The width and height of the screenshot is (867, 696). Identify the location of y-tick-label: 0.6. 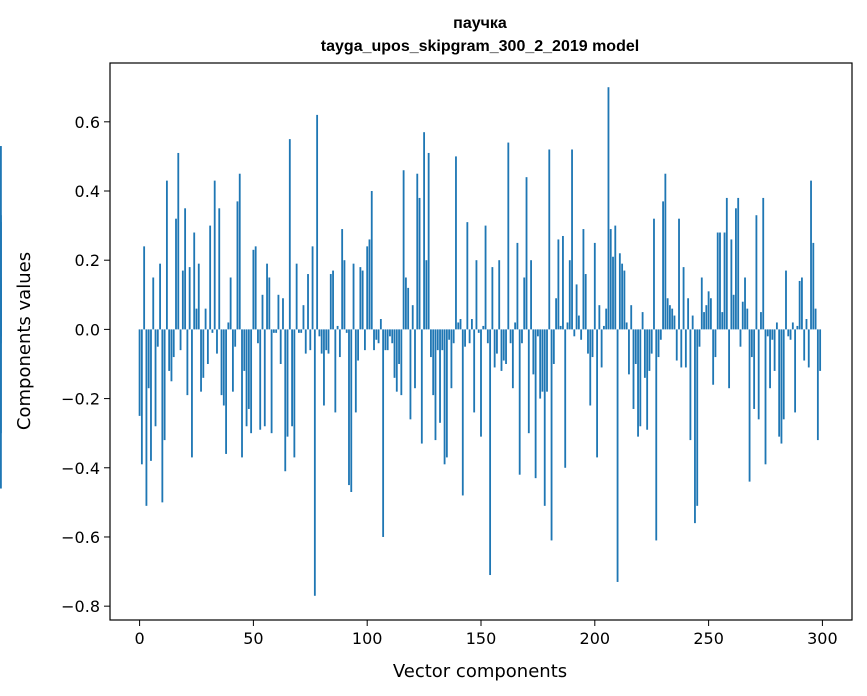
(87, 122).